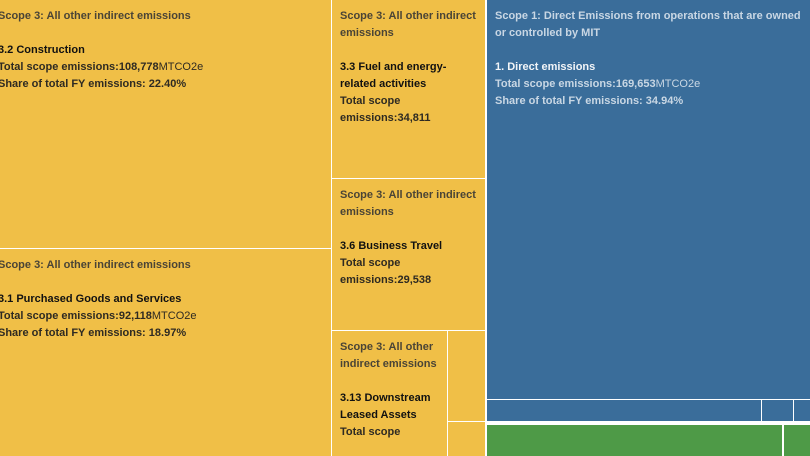 The image size is (810, 456). What do you see at coordinates (466, 439) in the screenshot?
I see `tile-small-yellow-b` at bounding box center [466, 439].